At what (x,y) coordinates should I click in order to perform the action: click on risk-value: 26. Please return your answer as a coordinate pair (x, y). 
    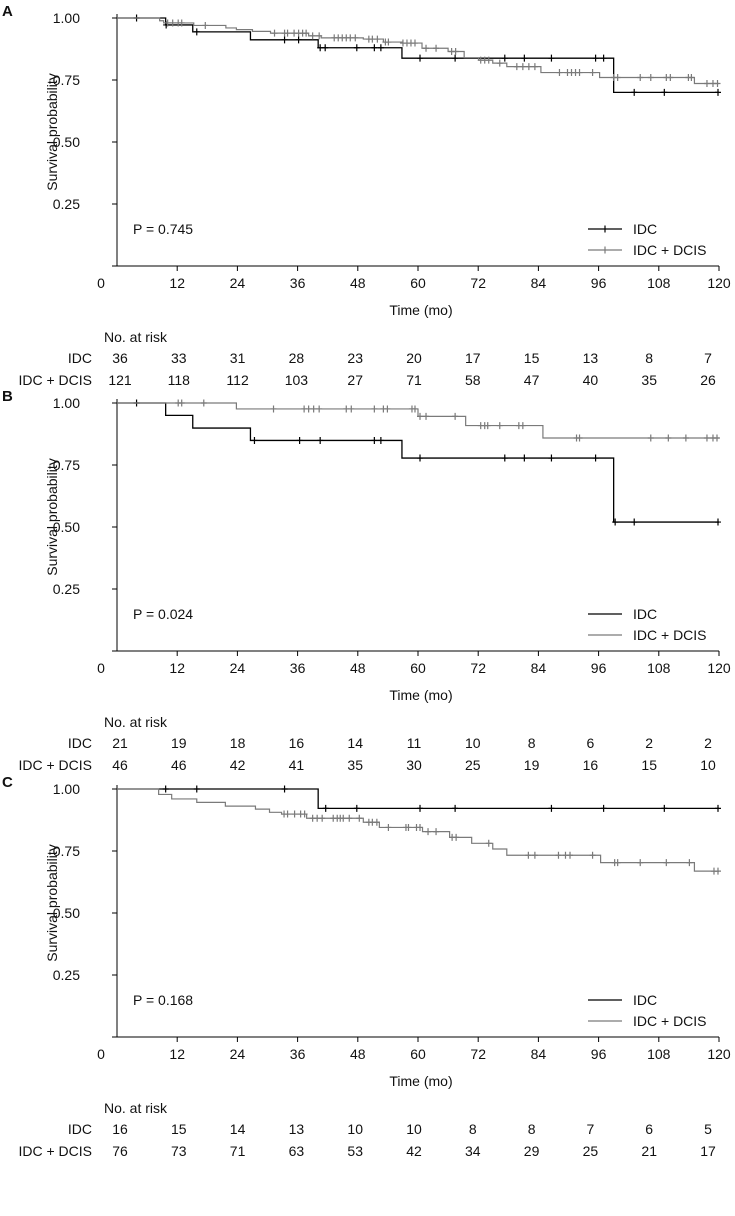
    Looking at the image, I should click on (708, 380).